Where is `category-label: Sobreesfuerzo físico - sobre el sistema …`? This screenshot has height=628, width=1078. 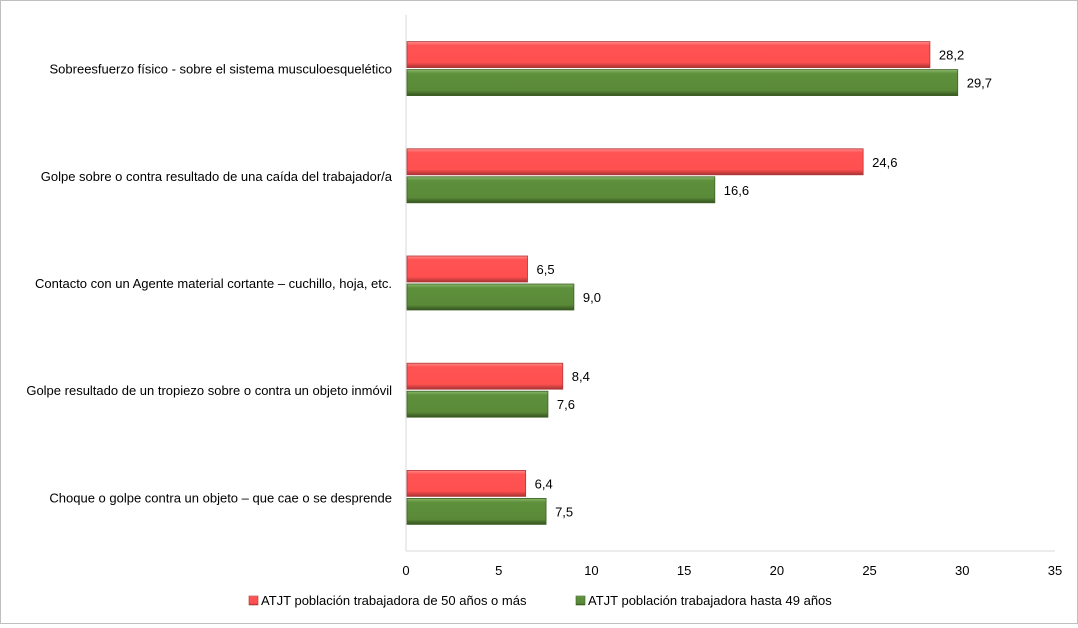
category-label: Sobreesfuerzo físico - sobre el sistema … is located at coordinates (221, 69).